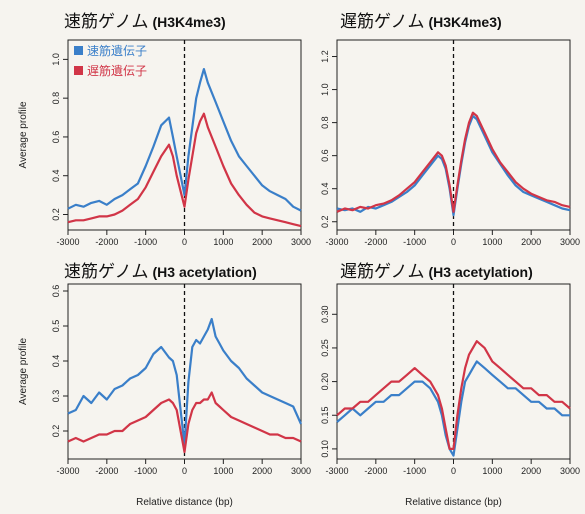 The height and width of the screenshot is (514, 585). Describe the element at coordinates (325, 56) in the screenshot. I see `y-tick-label: 1.2` at that location.